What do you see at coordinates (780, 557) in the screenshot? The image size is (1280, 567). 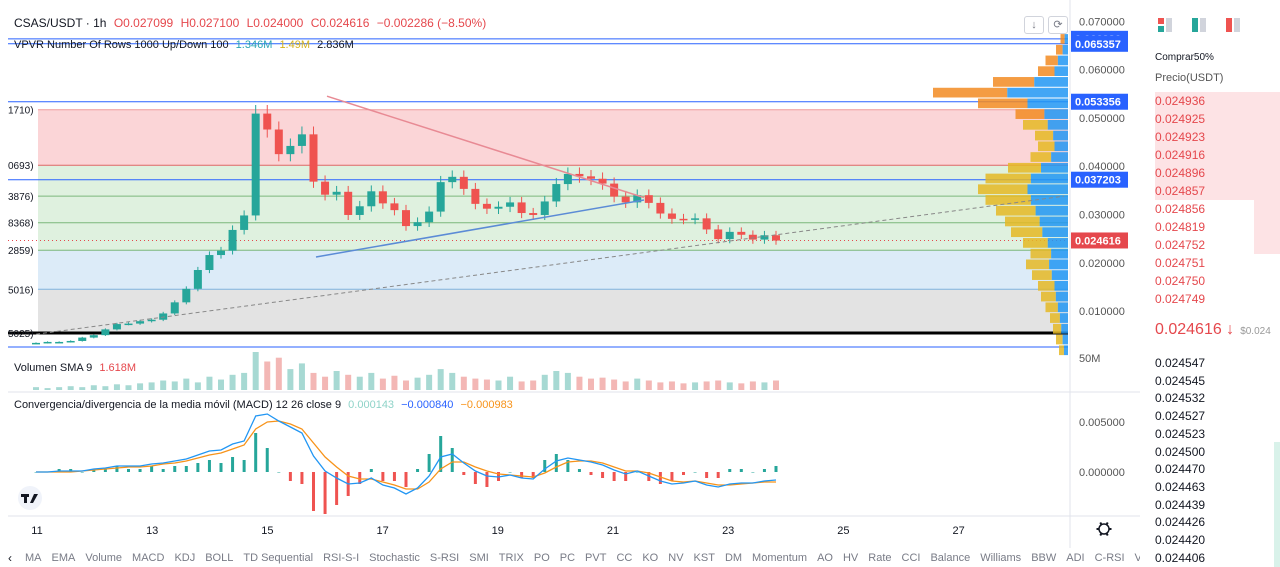 I see `indicator-momentum: Momentum` at bounding box center [780, 557].